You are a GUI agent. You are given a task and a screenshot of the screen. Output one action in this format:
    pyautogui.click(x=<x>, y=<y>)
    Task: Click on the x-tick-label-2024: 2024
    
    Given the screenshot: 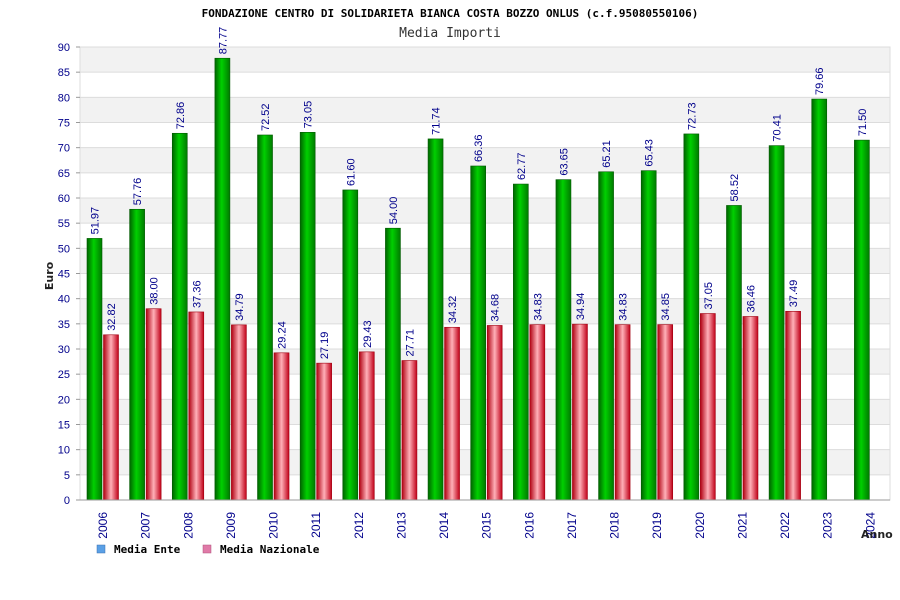 What is the action you would take?
    pyautogui.click(x=870, y=525)
    